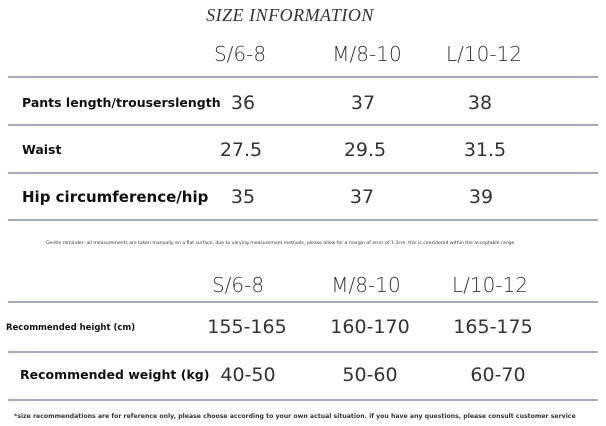 The height and width of the screenshot is (426, 606). Describe the element at coordinates (370, 375) in the screenshot. I see `cell: 50-60` at that location.